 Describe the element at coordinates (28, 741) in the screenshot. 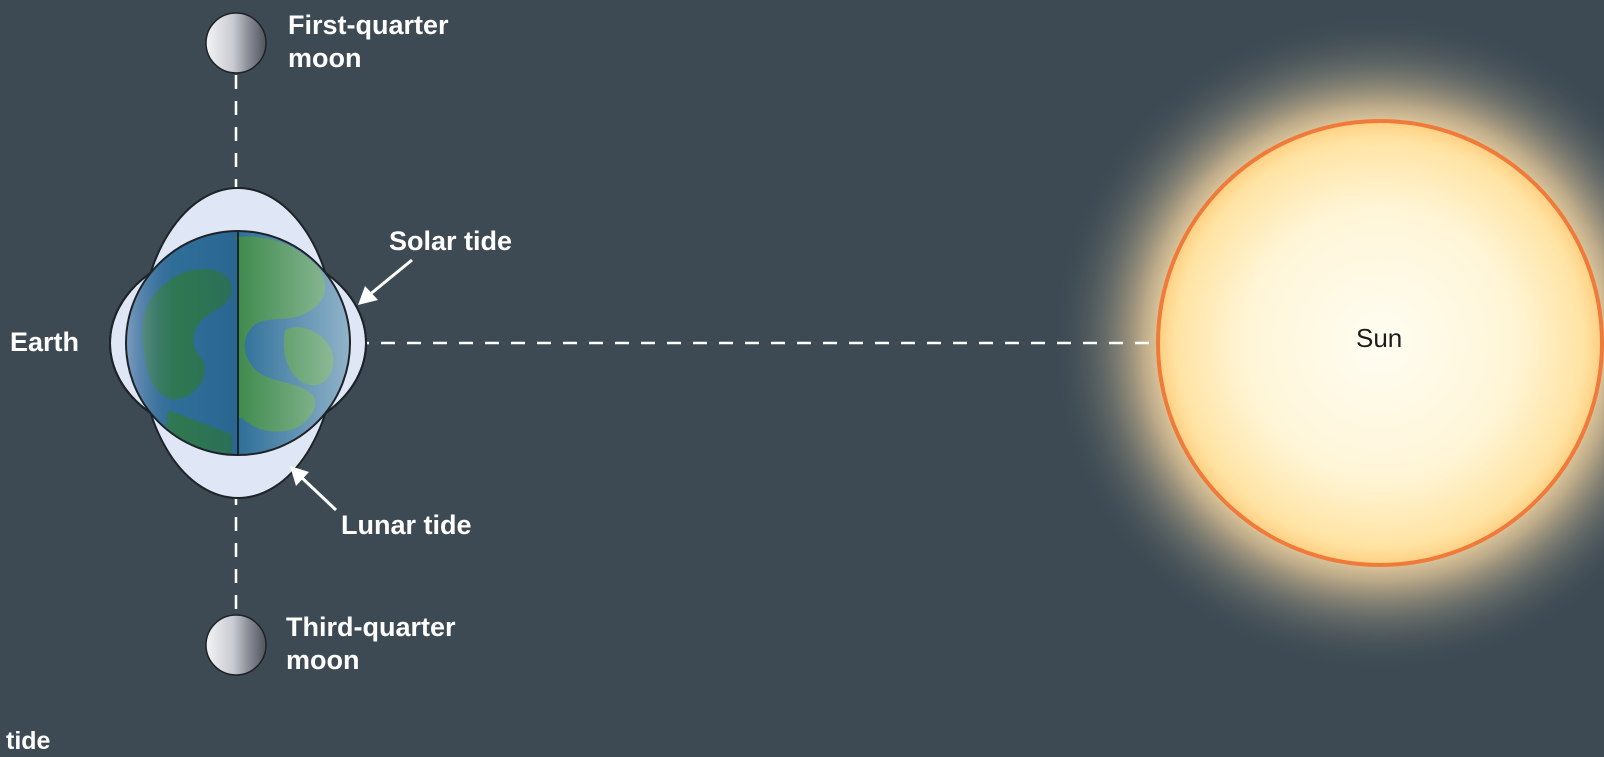

I see `bottom-fragment-label: tide` at that location.